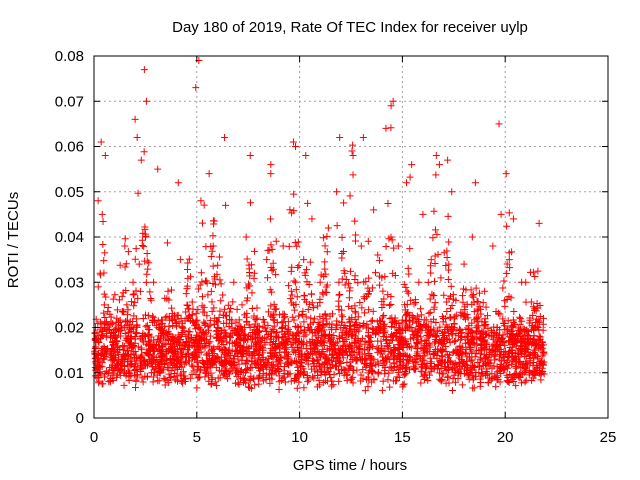 Image resolution: width=640 pixels, height=480 pixels. Describe the element at coordinates (197, 437) in the screenshot. I see `x-tick-label: 5` at that location.